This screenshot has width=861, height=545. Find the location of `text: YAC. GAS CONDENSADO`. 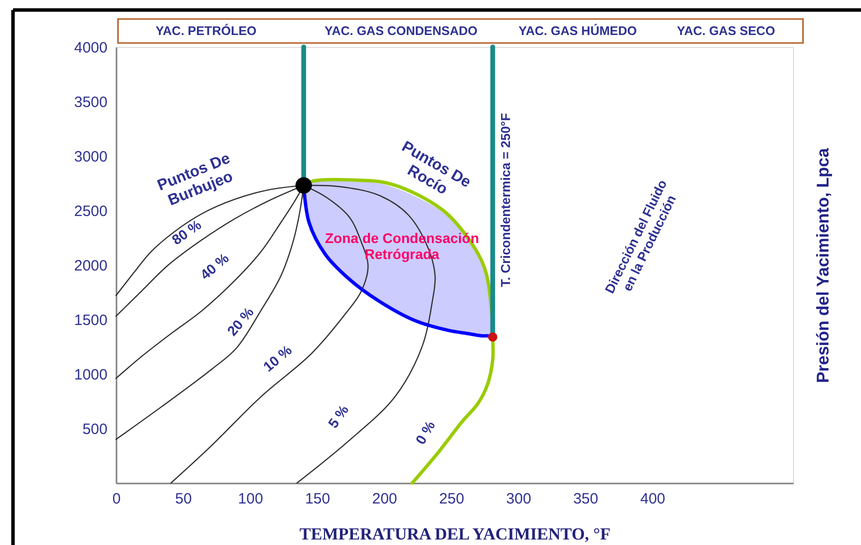

text: YAC. GAS CONDENSADO is located at coordinates (401, 31).